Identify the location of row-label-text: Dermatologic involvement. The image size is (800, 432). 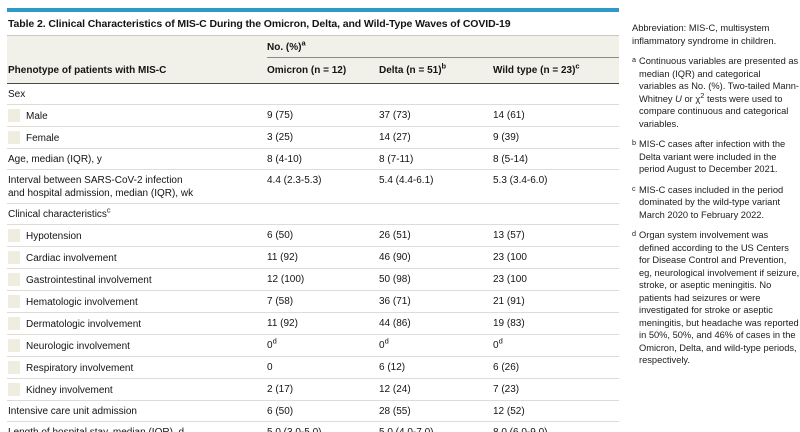
(84, 324).